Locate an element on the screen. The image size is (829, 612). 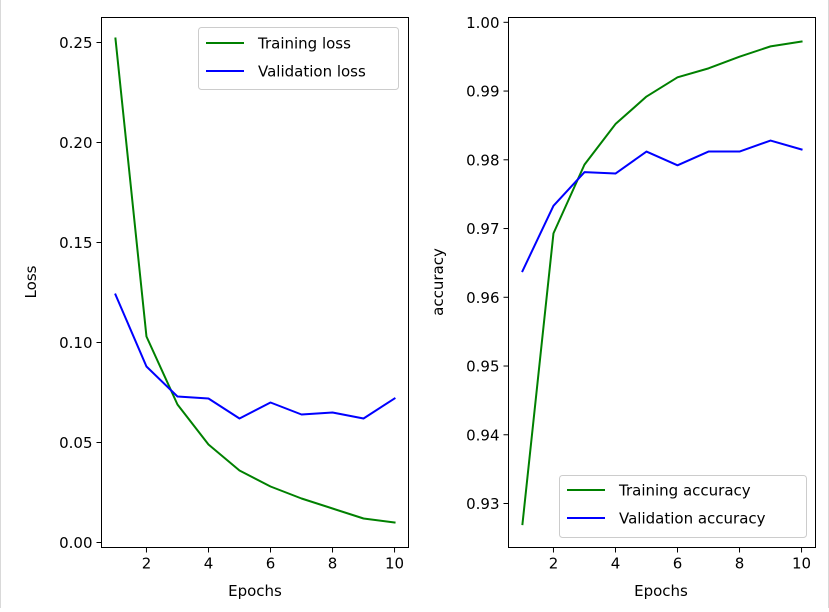
series-line-validation-loss is located at coordinates (255, 356).